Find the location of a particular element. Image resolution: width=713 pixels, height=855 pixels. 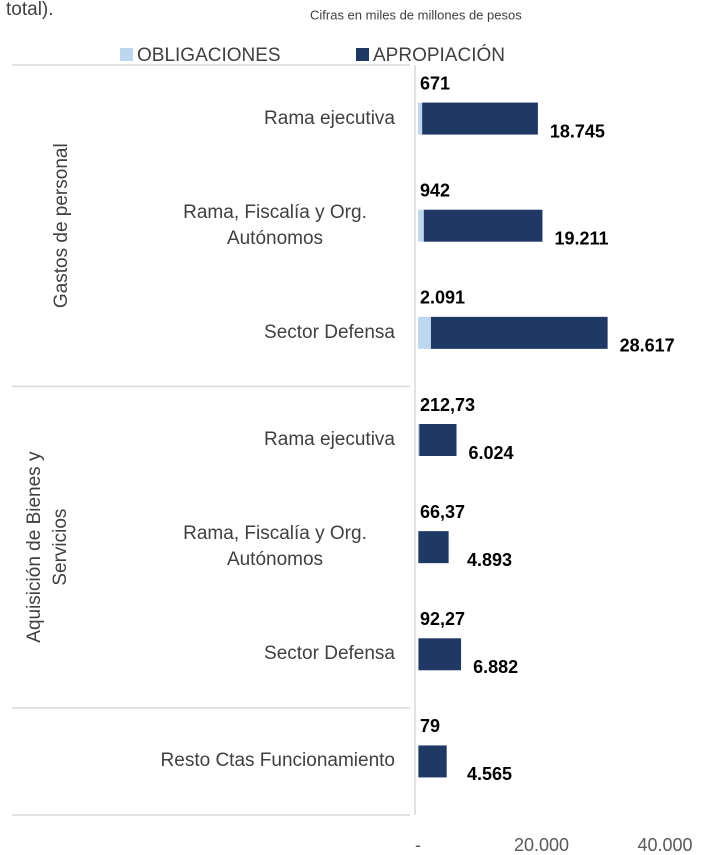

group-label: Gastos de personal is located at coordinates (61, 225).